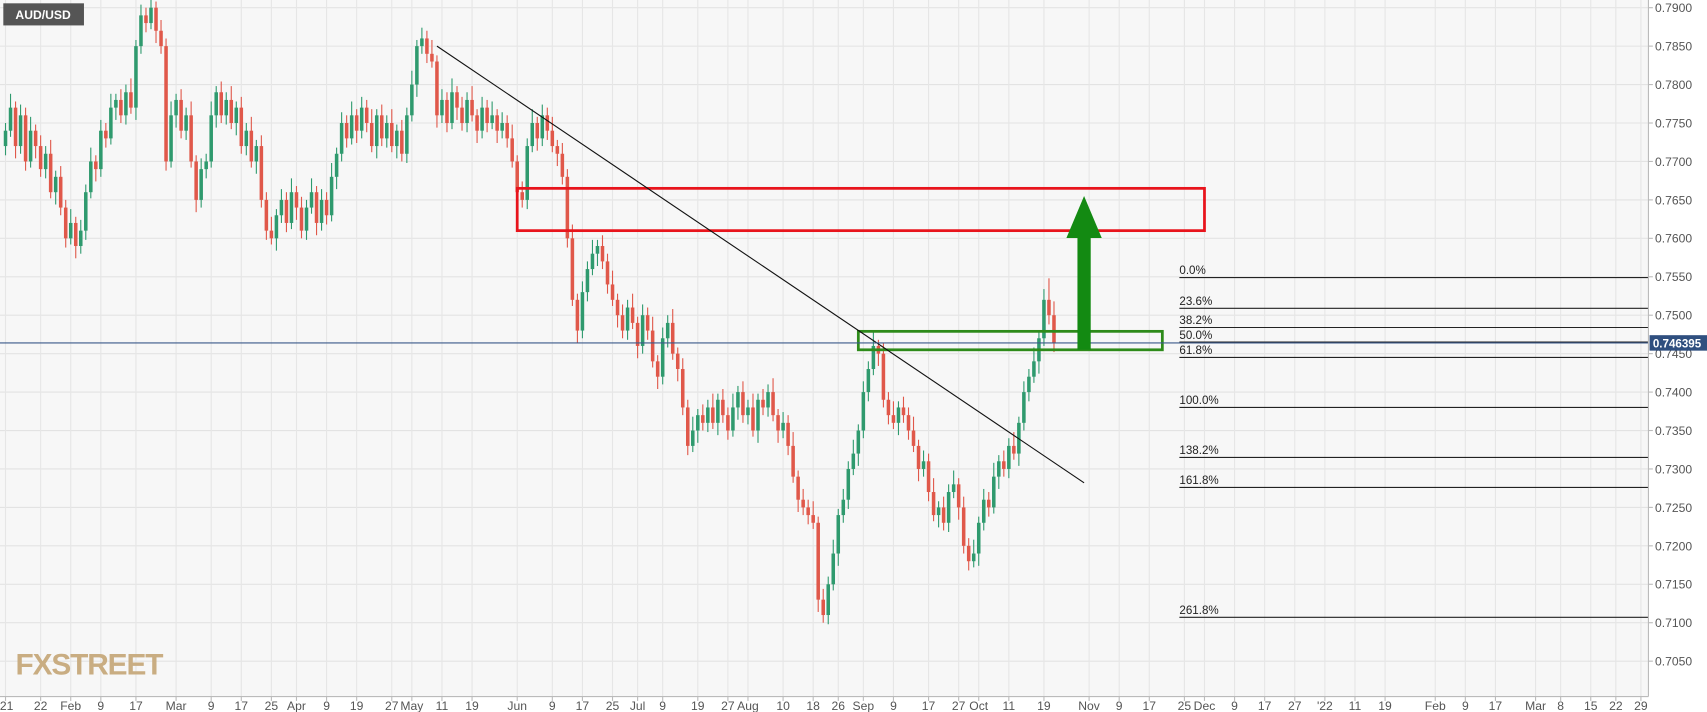  What do you see at coordinates (1084, 273) in the screenshot?
I see `arrow` at bounding box center [1084, 273].